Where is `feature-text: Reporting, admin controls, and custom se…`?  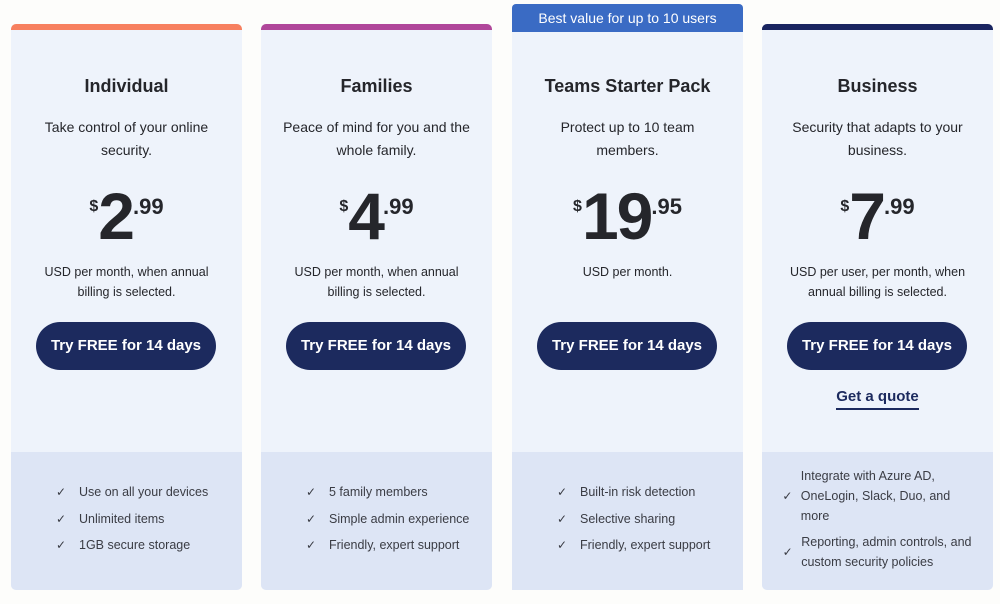 feature-text: Reporting, admin controls, and custom se… is located at coordinates (886, 552).